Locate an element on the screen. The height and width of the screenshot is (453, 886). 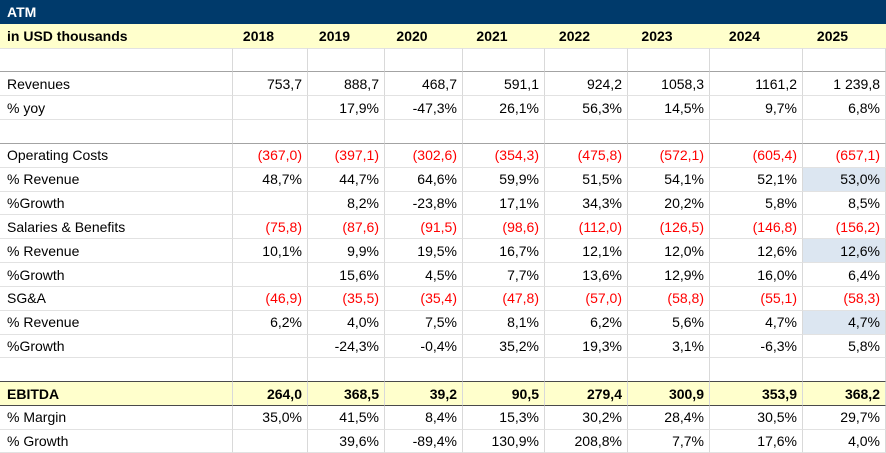
cell-growth-2020: -89,4% is located at coordinates (424, 440).